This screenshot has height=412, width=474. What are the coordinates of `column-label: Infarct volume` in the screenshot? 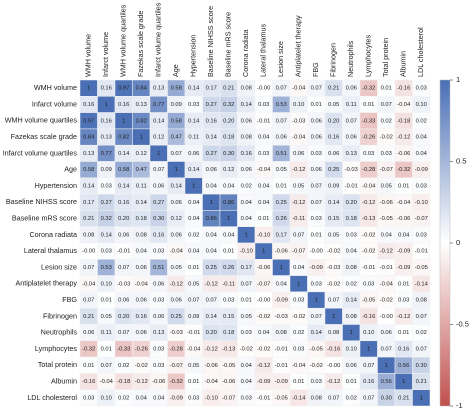 It's located at (105, 54).